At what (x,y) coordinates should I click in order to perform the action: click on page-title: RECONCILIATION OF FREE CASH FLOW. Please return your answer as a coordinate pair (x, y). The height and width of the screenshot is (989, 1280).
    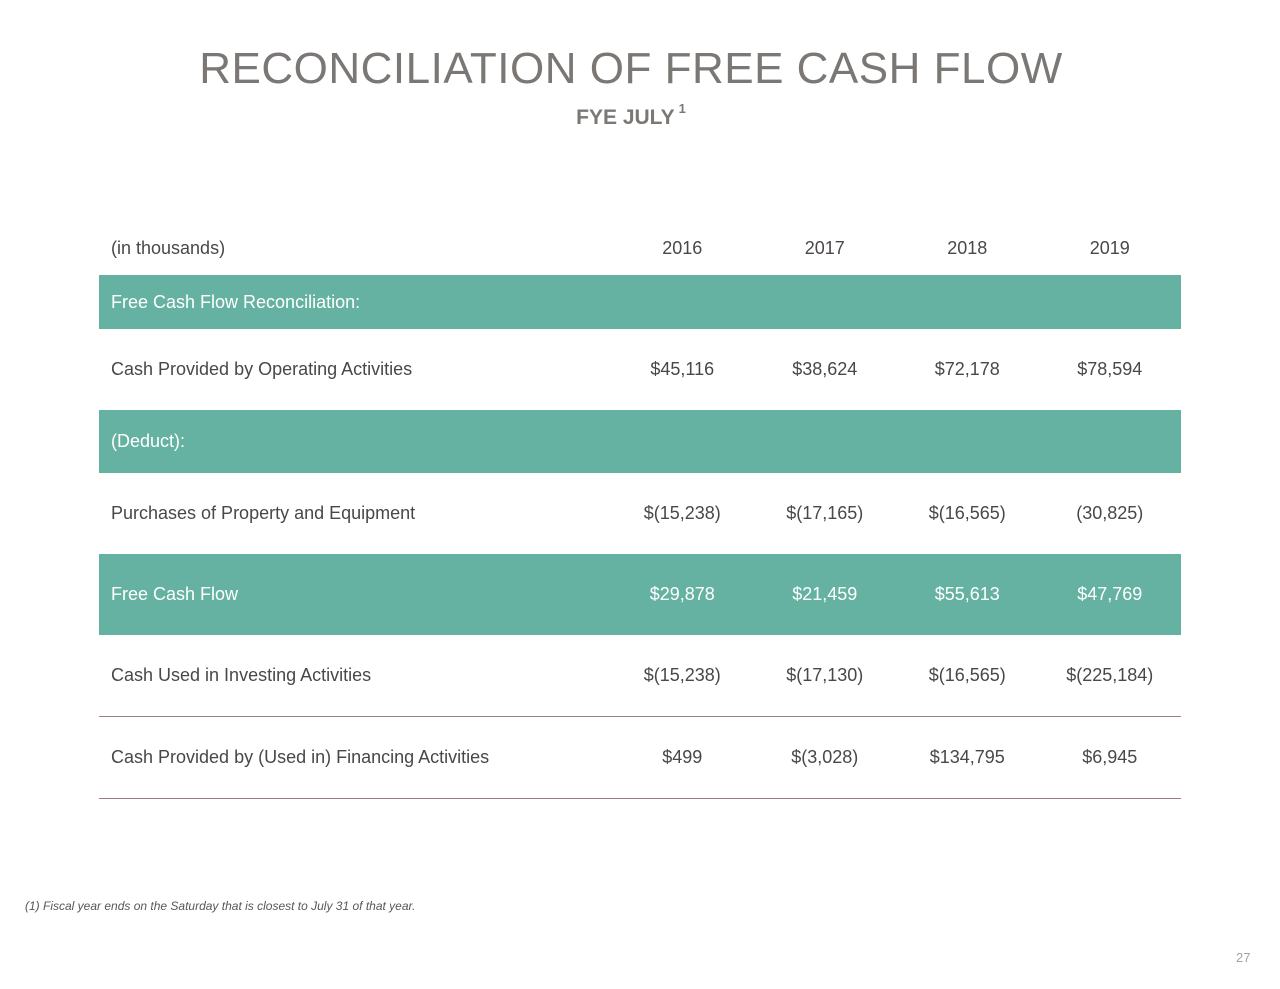
    Looking at the image, I should click on (631, 68).